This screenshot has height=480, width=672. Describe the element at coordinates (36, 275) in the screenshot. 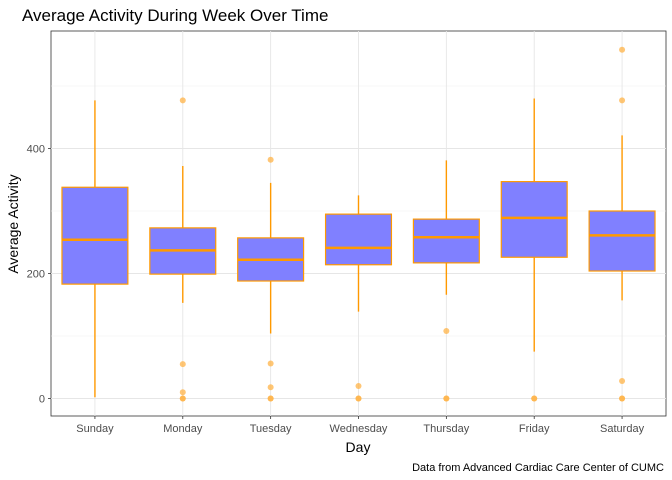

I see `y-tick-label: 200` at that location.